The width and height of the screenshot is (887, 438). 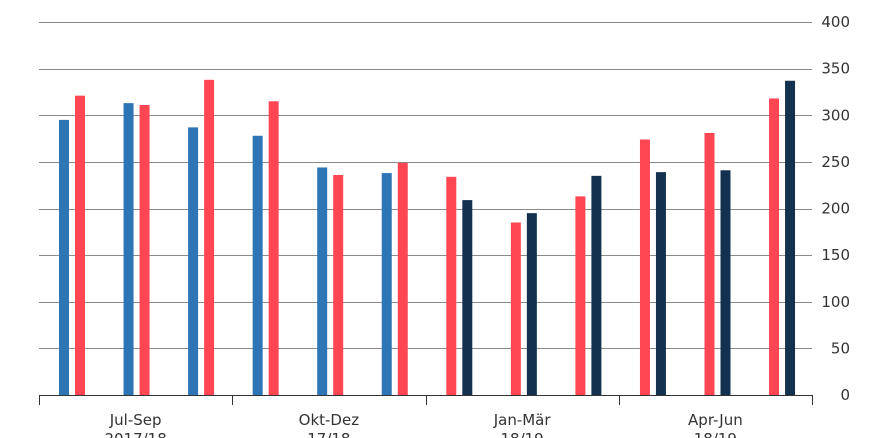 What do you see at coordinates (426, 400) in the screenshot?
I see `x-axis` at bounding box center [426, 400].